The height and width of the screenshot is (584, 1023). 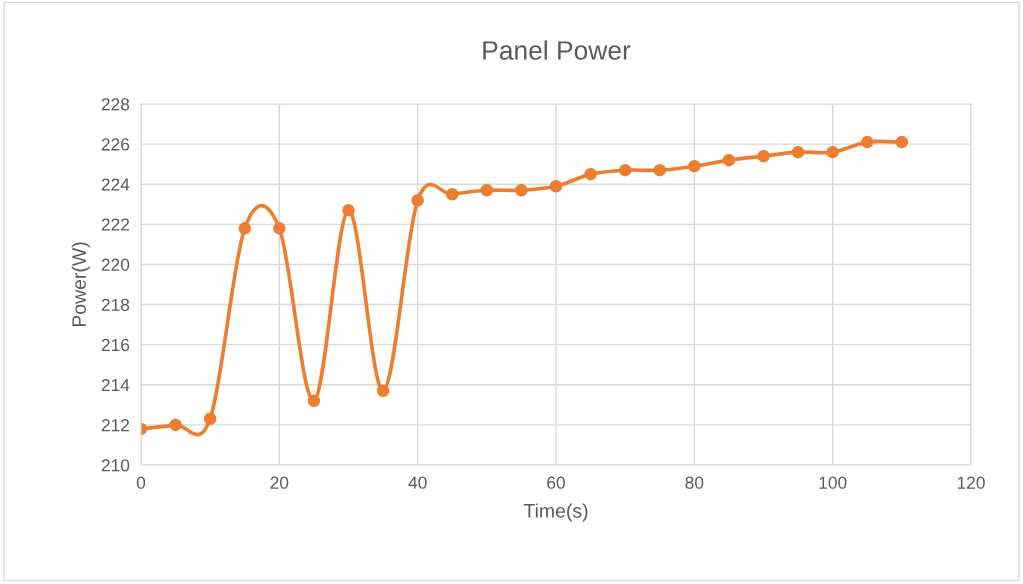 I want to click on x-tick-label: 40, so click(x=417, y=482).